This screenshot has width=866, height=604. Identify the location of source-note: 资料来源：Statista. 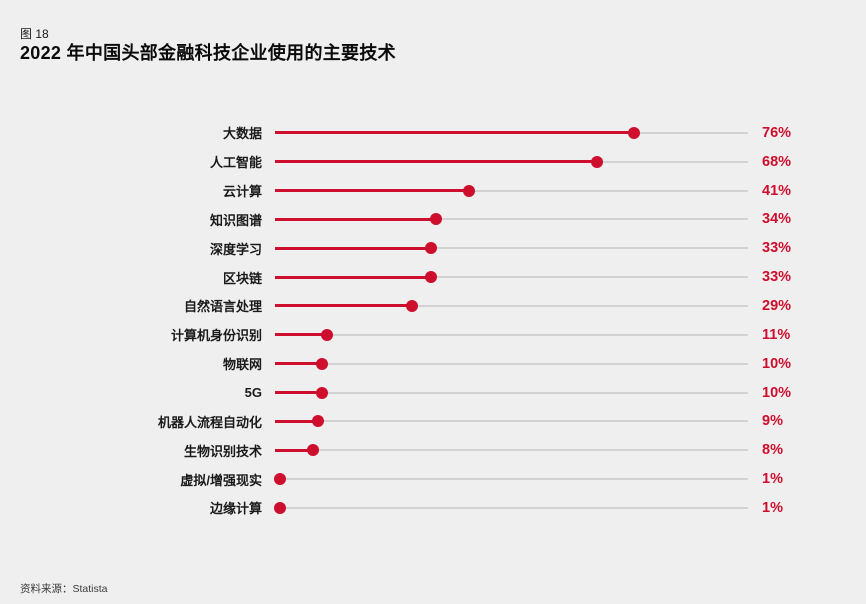
(64, 589).